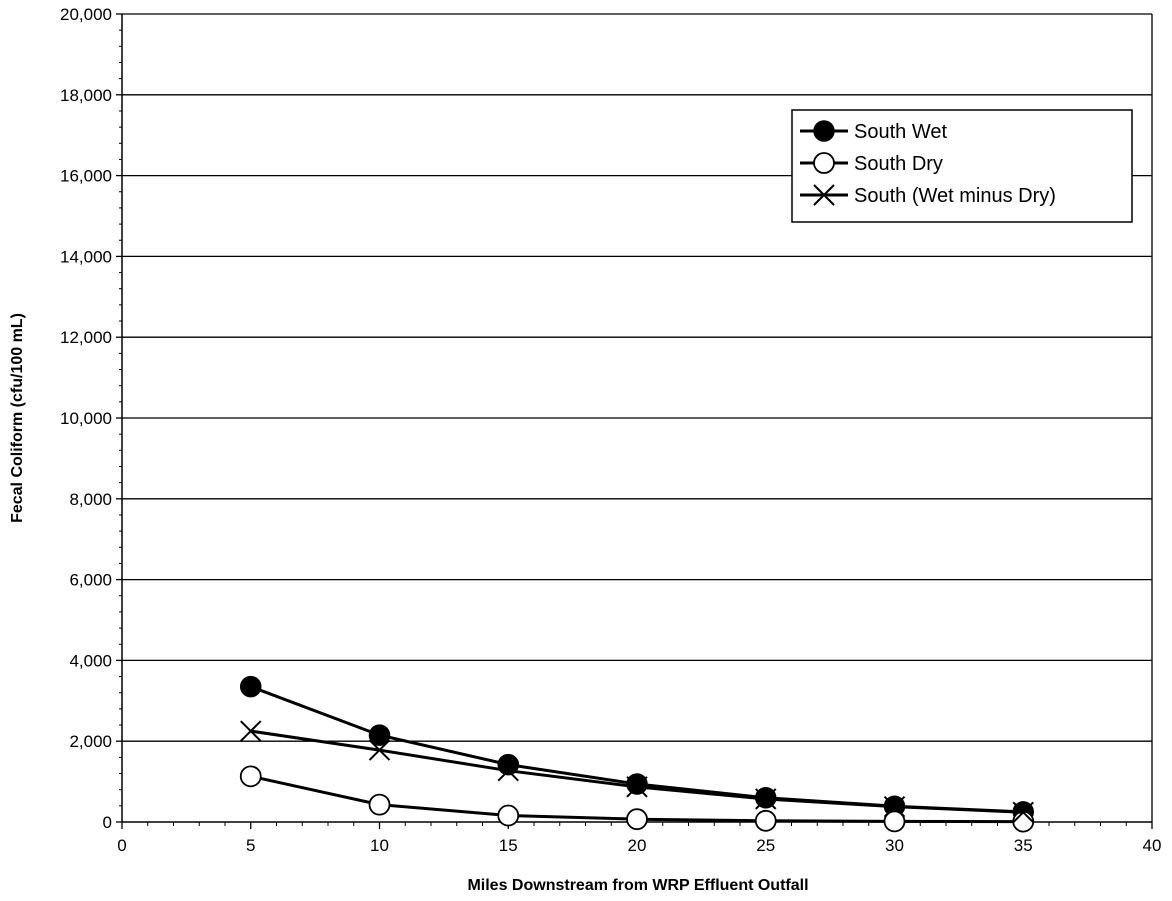 This screenshot has height=901, width=1172. I want to click on legend-item-south-wet: South Wet, so click(873, 131).